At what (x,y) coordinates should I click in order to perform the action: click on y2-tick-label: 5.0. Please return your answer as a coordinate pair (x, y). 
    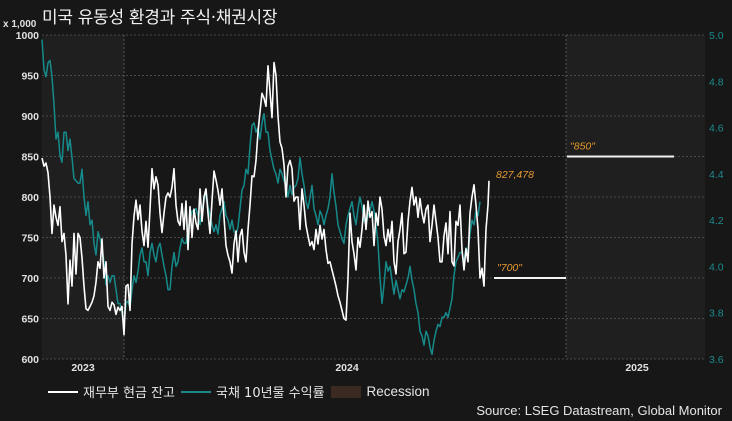
    Looking at the image, I should click on (716, 36).